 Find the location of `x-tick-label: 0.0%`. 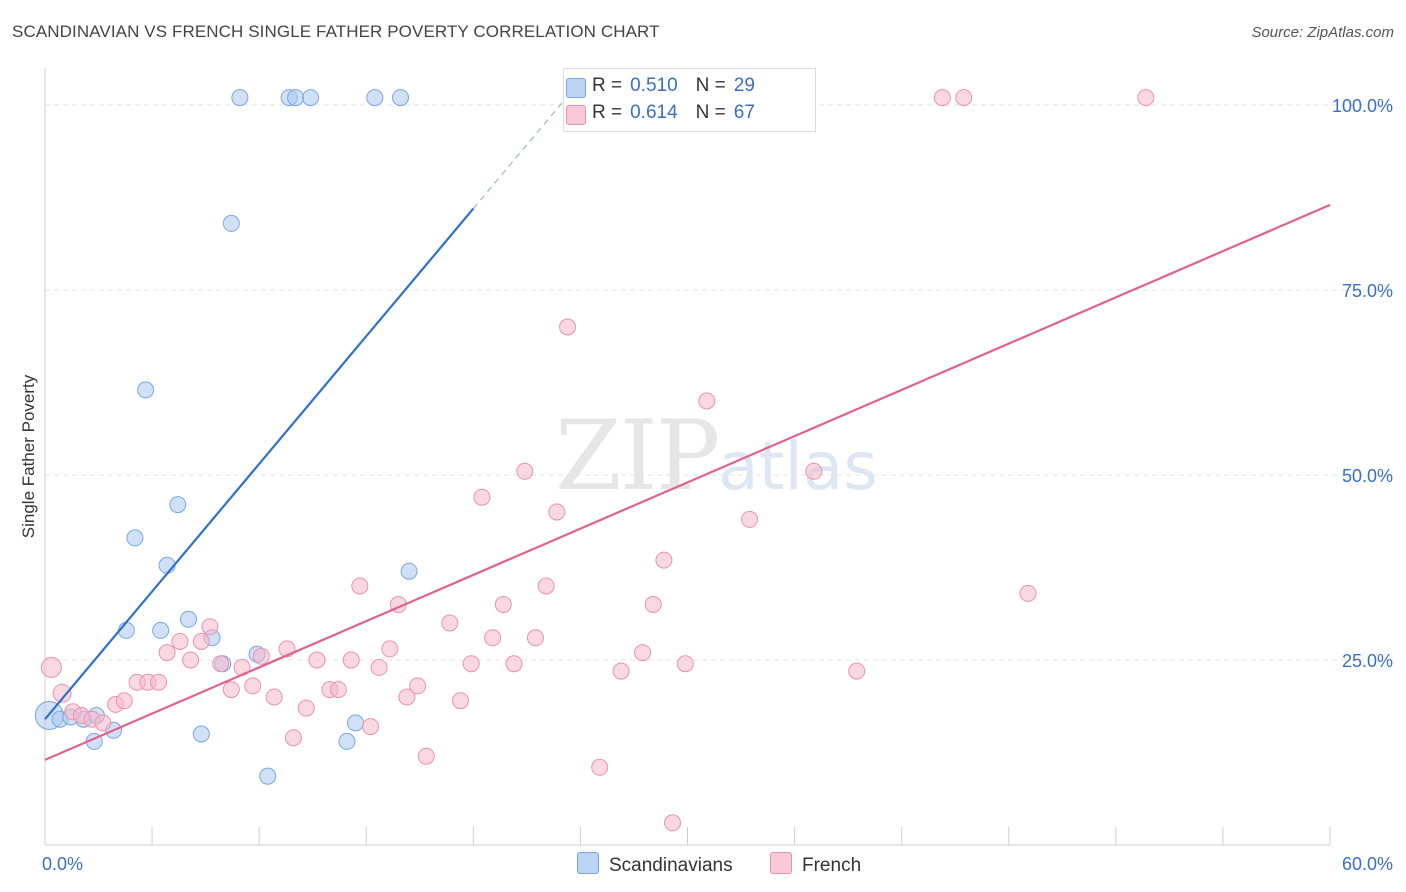

x-tick-label: 0.0% is located at coordinates (62, 864).